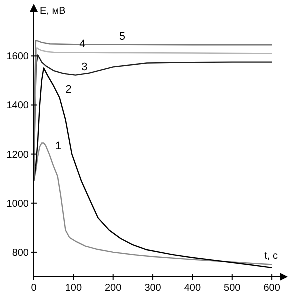  What do you see at coordinates (233, 288) in the screenshot?
I see `x-tick-label: 500` at bounding box center [233, 288].